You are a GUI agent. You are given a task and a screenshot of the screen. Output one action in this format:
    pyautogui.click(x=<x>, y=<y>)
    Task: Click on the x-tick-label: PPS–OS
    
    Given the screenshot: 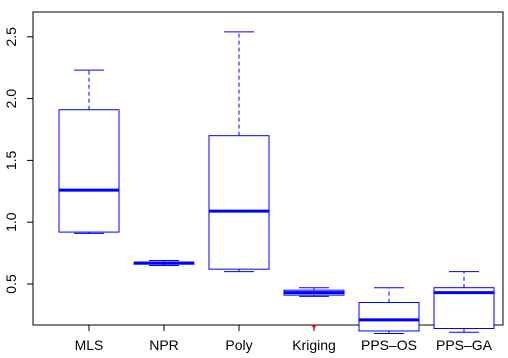 What is the action you would take?
    pyautogui.click(x=389, y=345)
    